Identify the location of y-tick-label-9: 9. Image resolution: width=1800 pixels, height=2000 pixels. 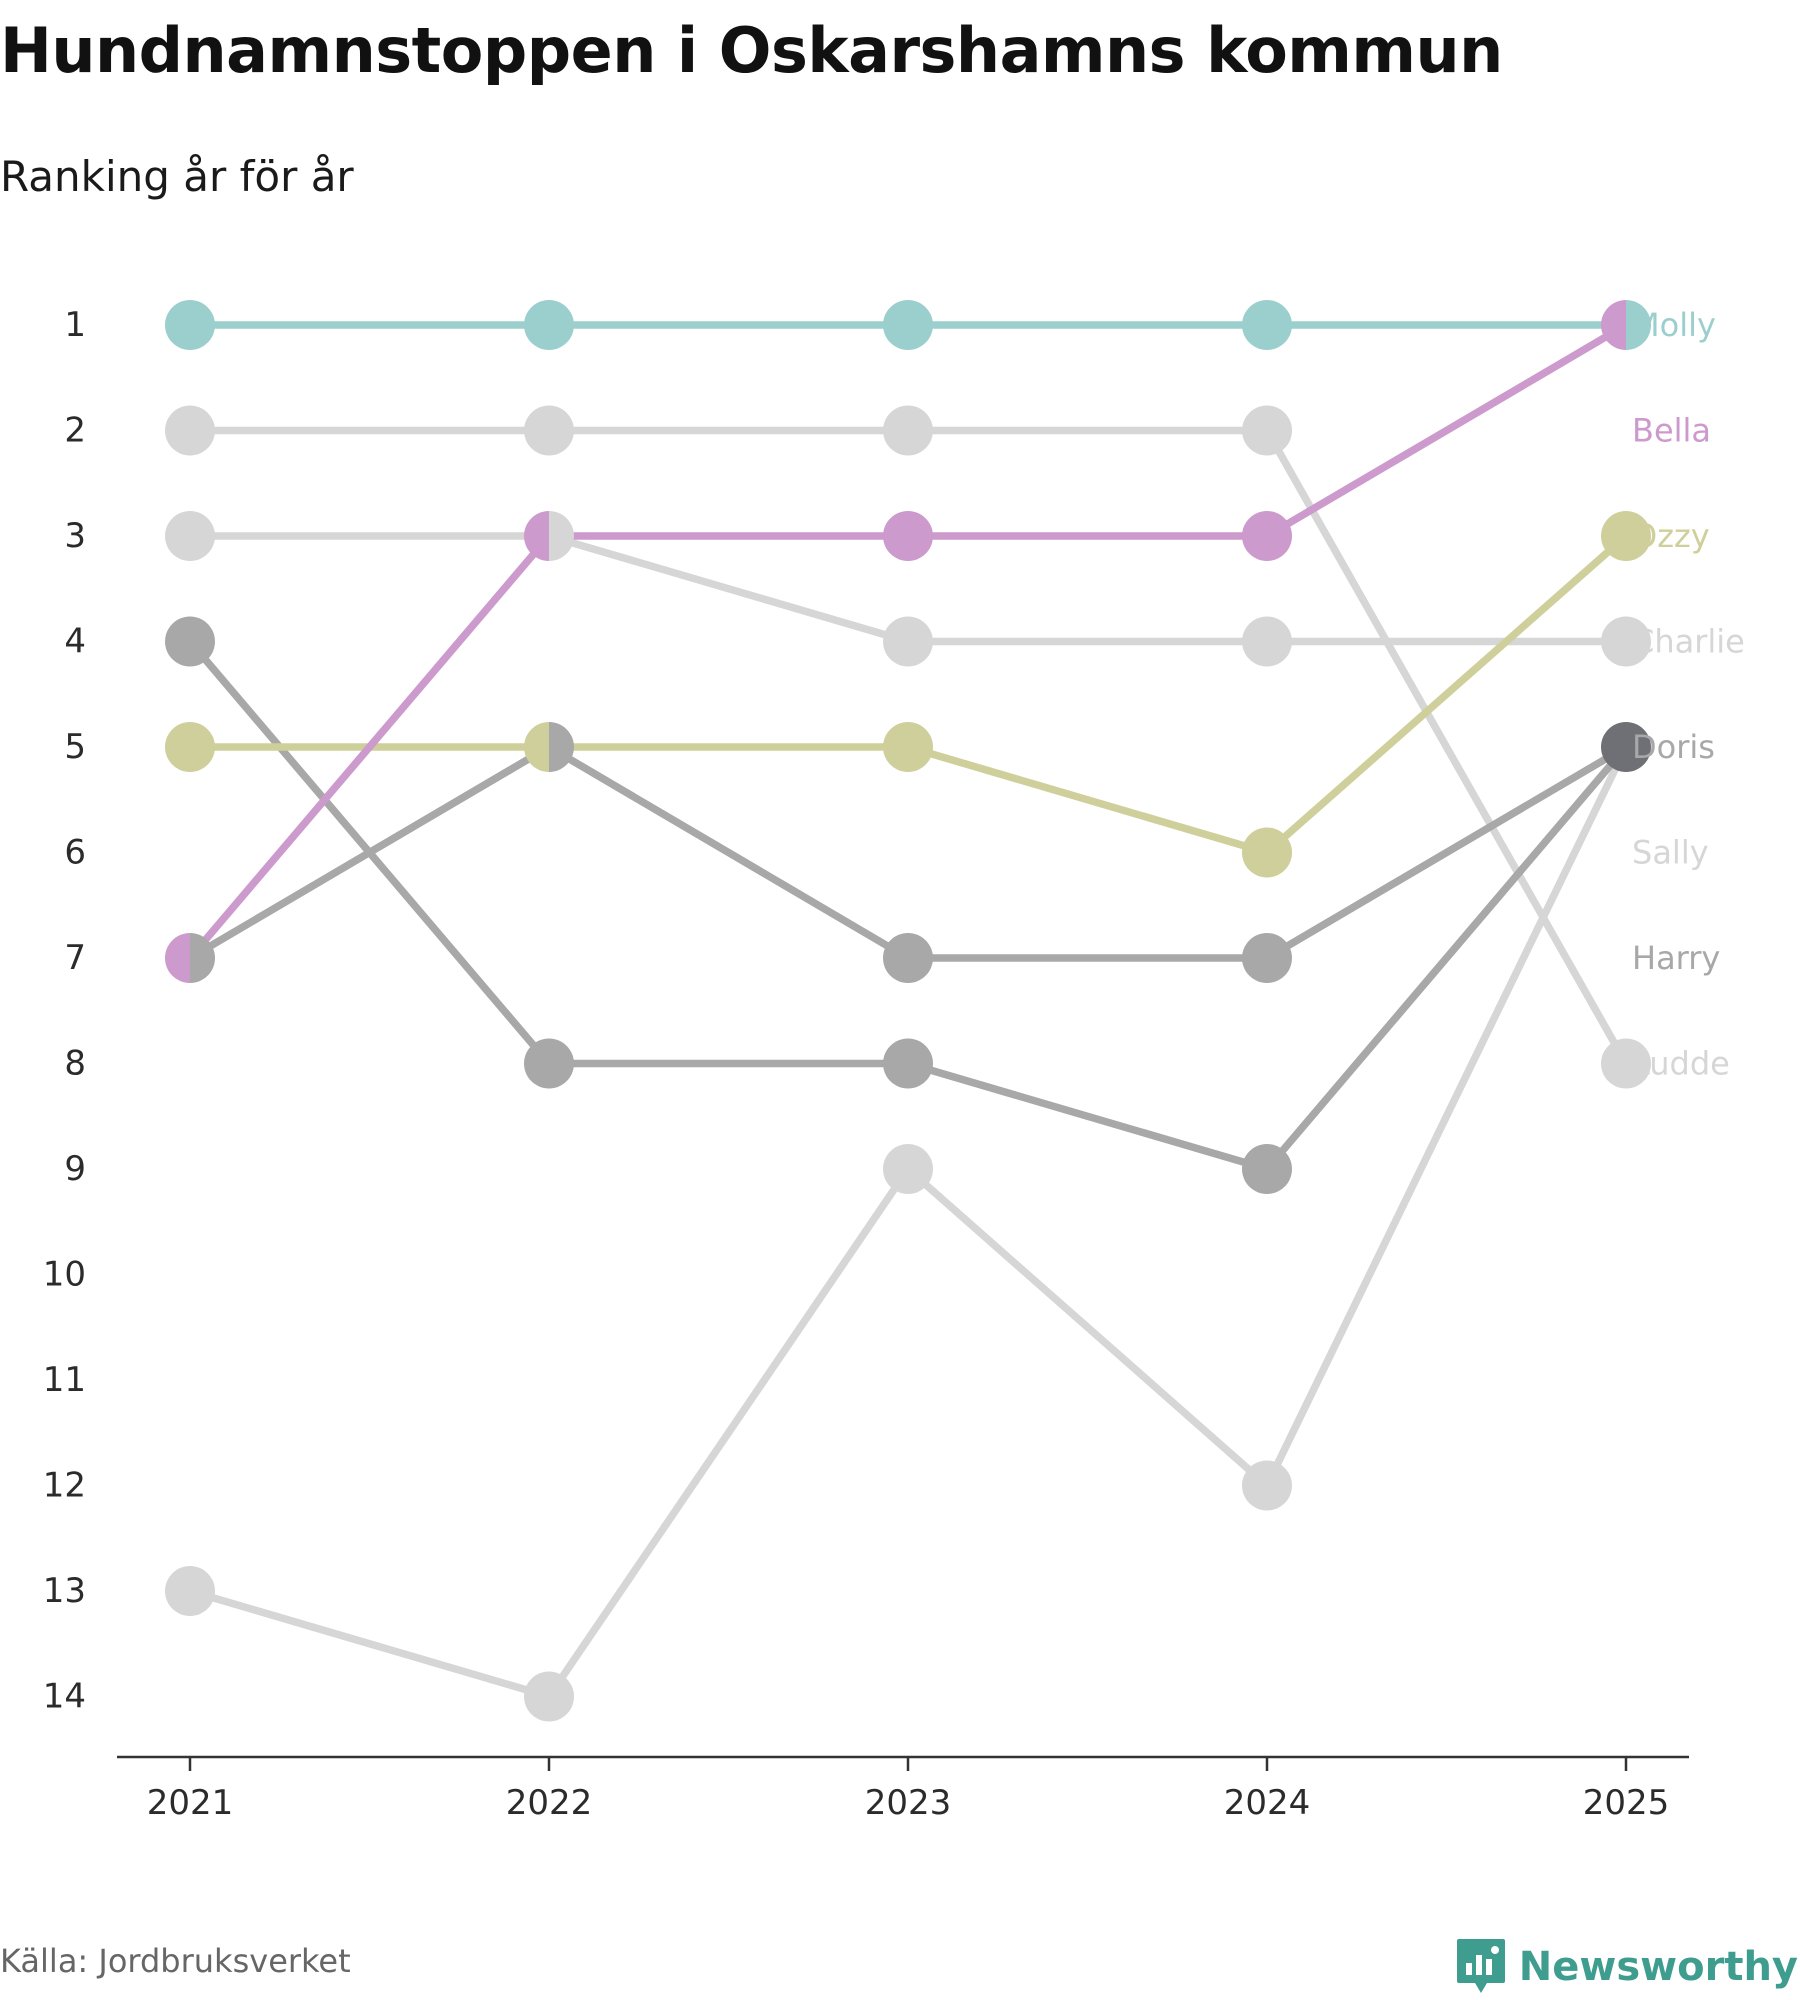
(75, 1169).